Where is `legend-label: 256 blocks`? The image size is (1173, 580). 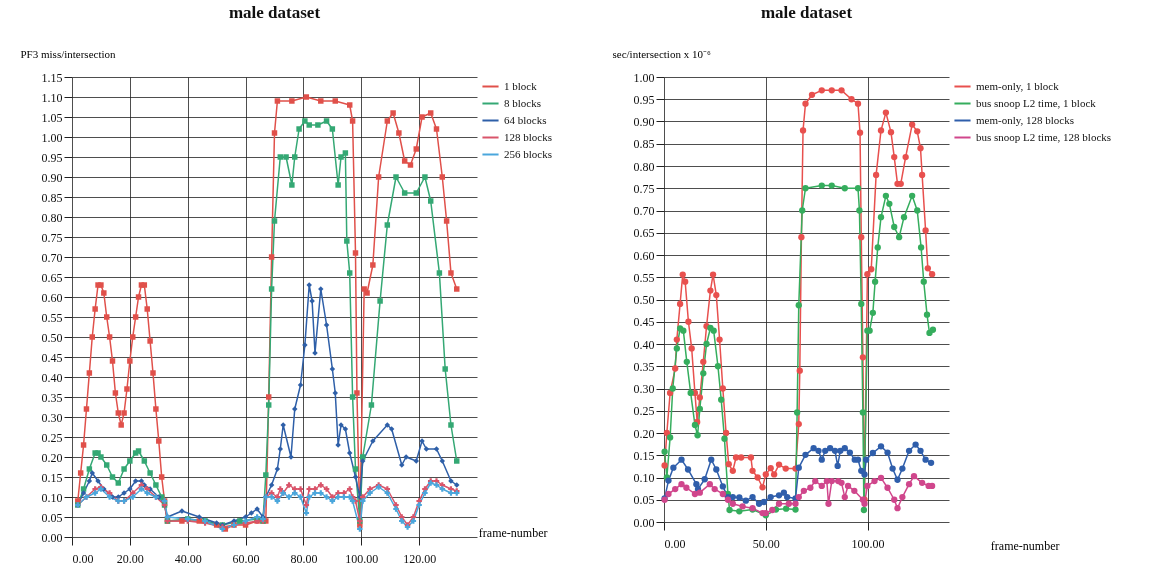
legend-label: 256 blocks is located at coordinates (528, 153).